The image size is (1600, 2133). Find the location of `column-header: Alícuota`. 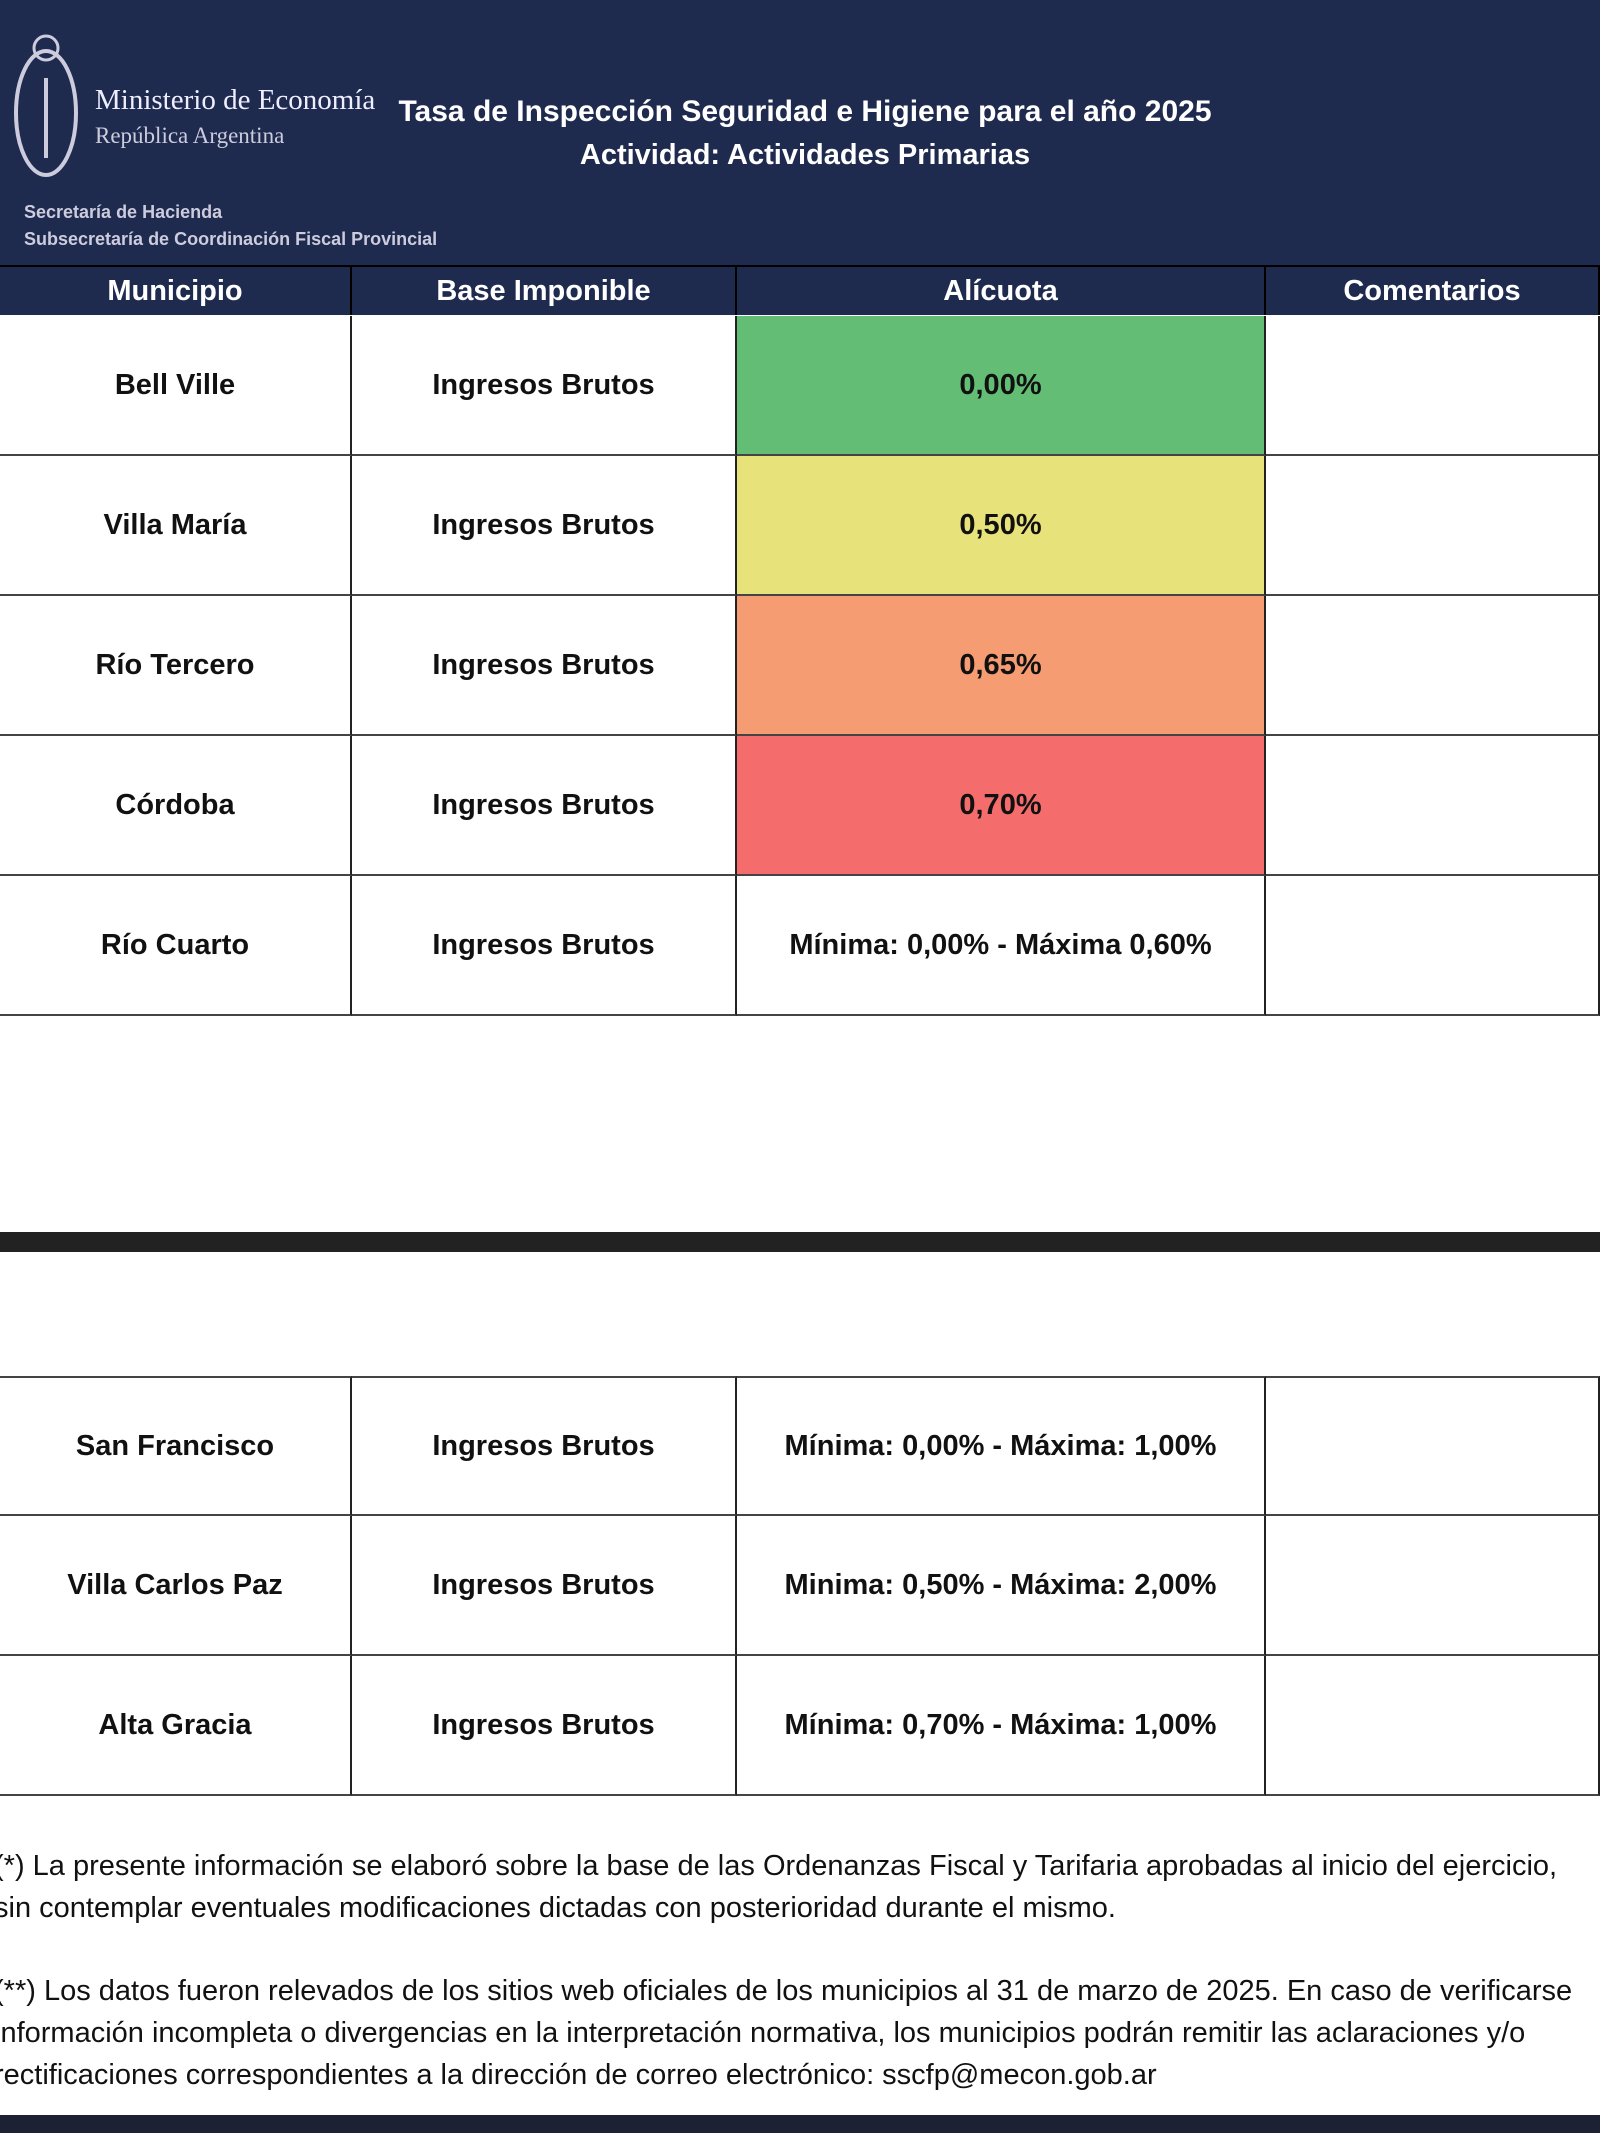

column-header: Alícuota is located at coordinates (1001, 291).